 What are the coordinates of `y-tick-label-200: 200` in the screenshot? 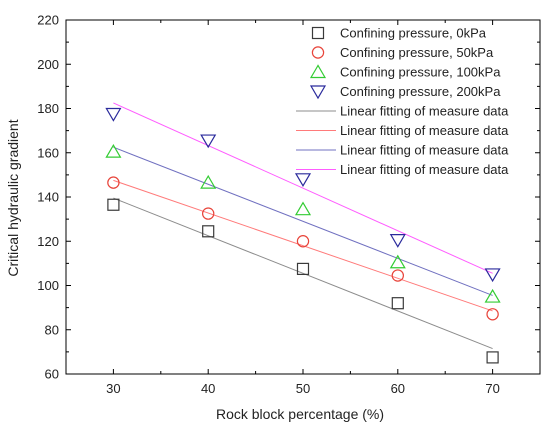 It's located at (48, 64).